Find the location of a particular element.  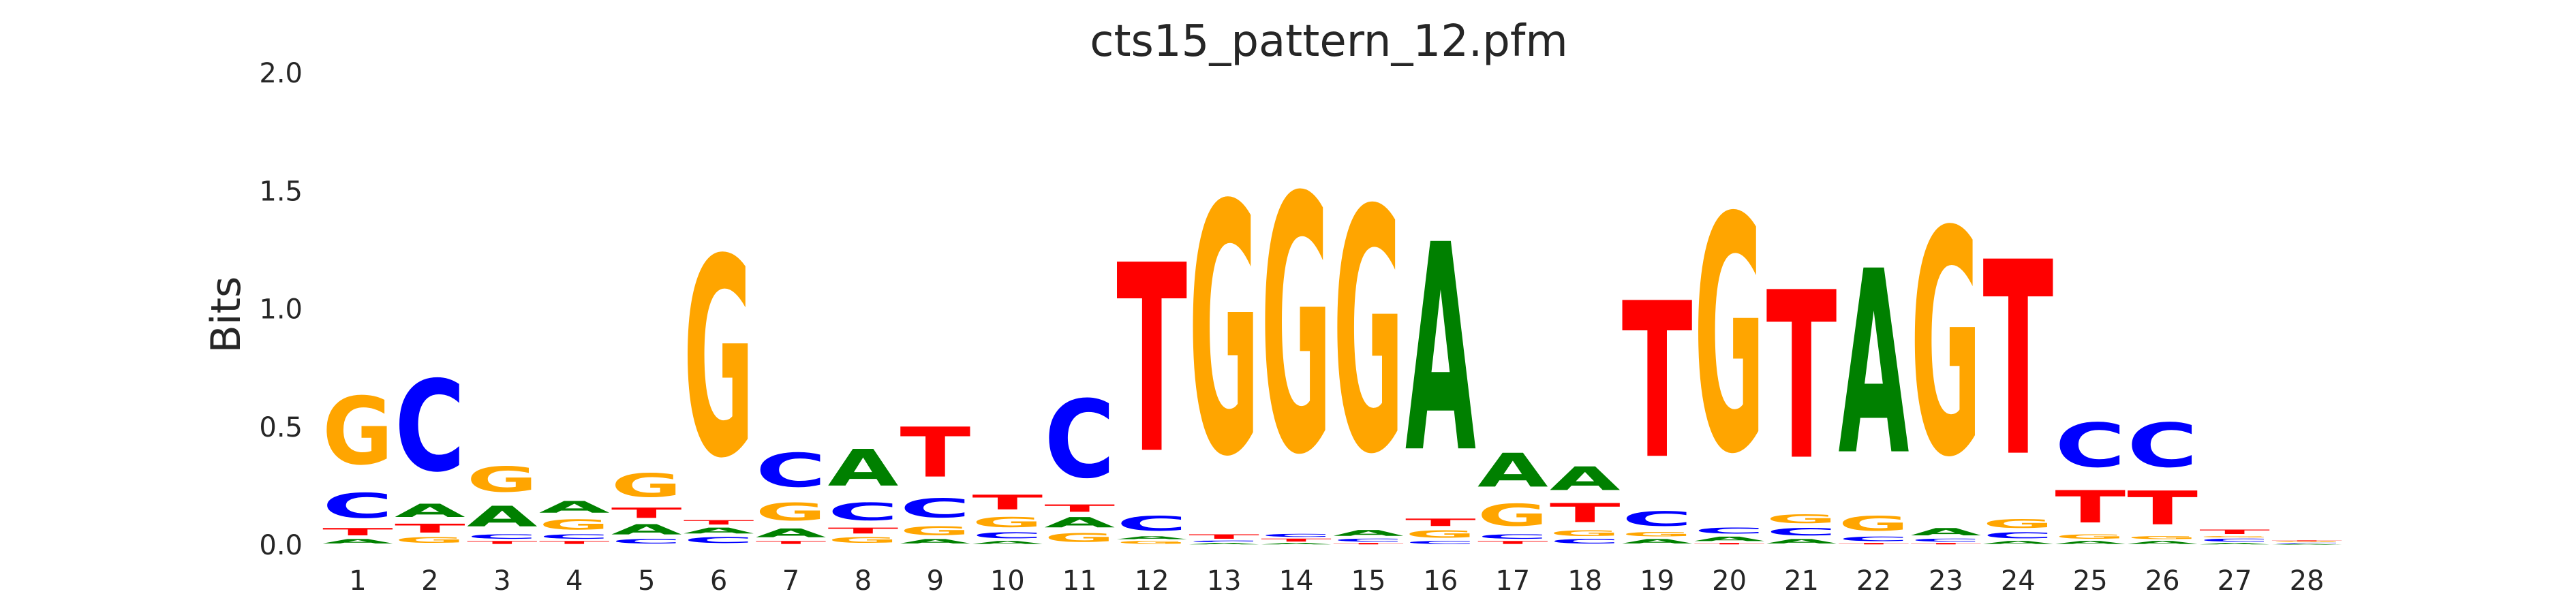

x-tick-label: 18 is located at coordinates (1584, 581).